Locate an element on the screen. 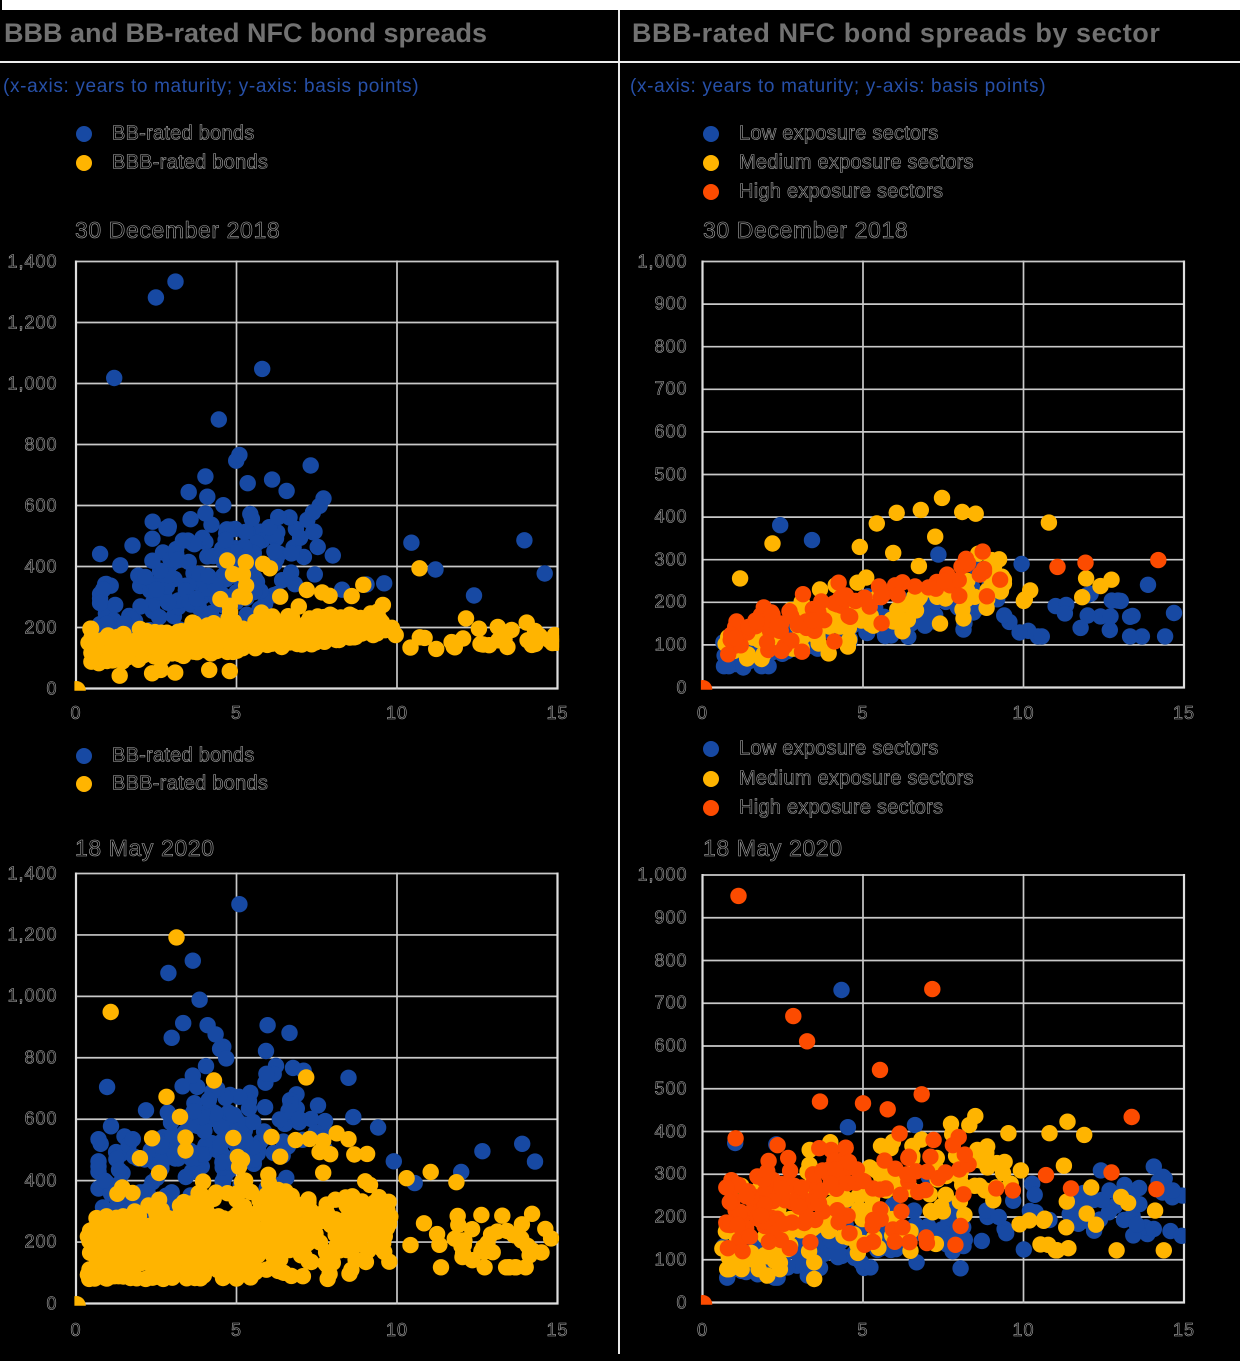 This screenshot has width=1240, height=1361. y-tick-label-rb: 100 is located at coordinates (671, 1259).